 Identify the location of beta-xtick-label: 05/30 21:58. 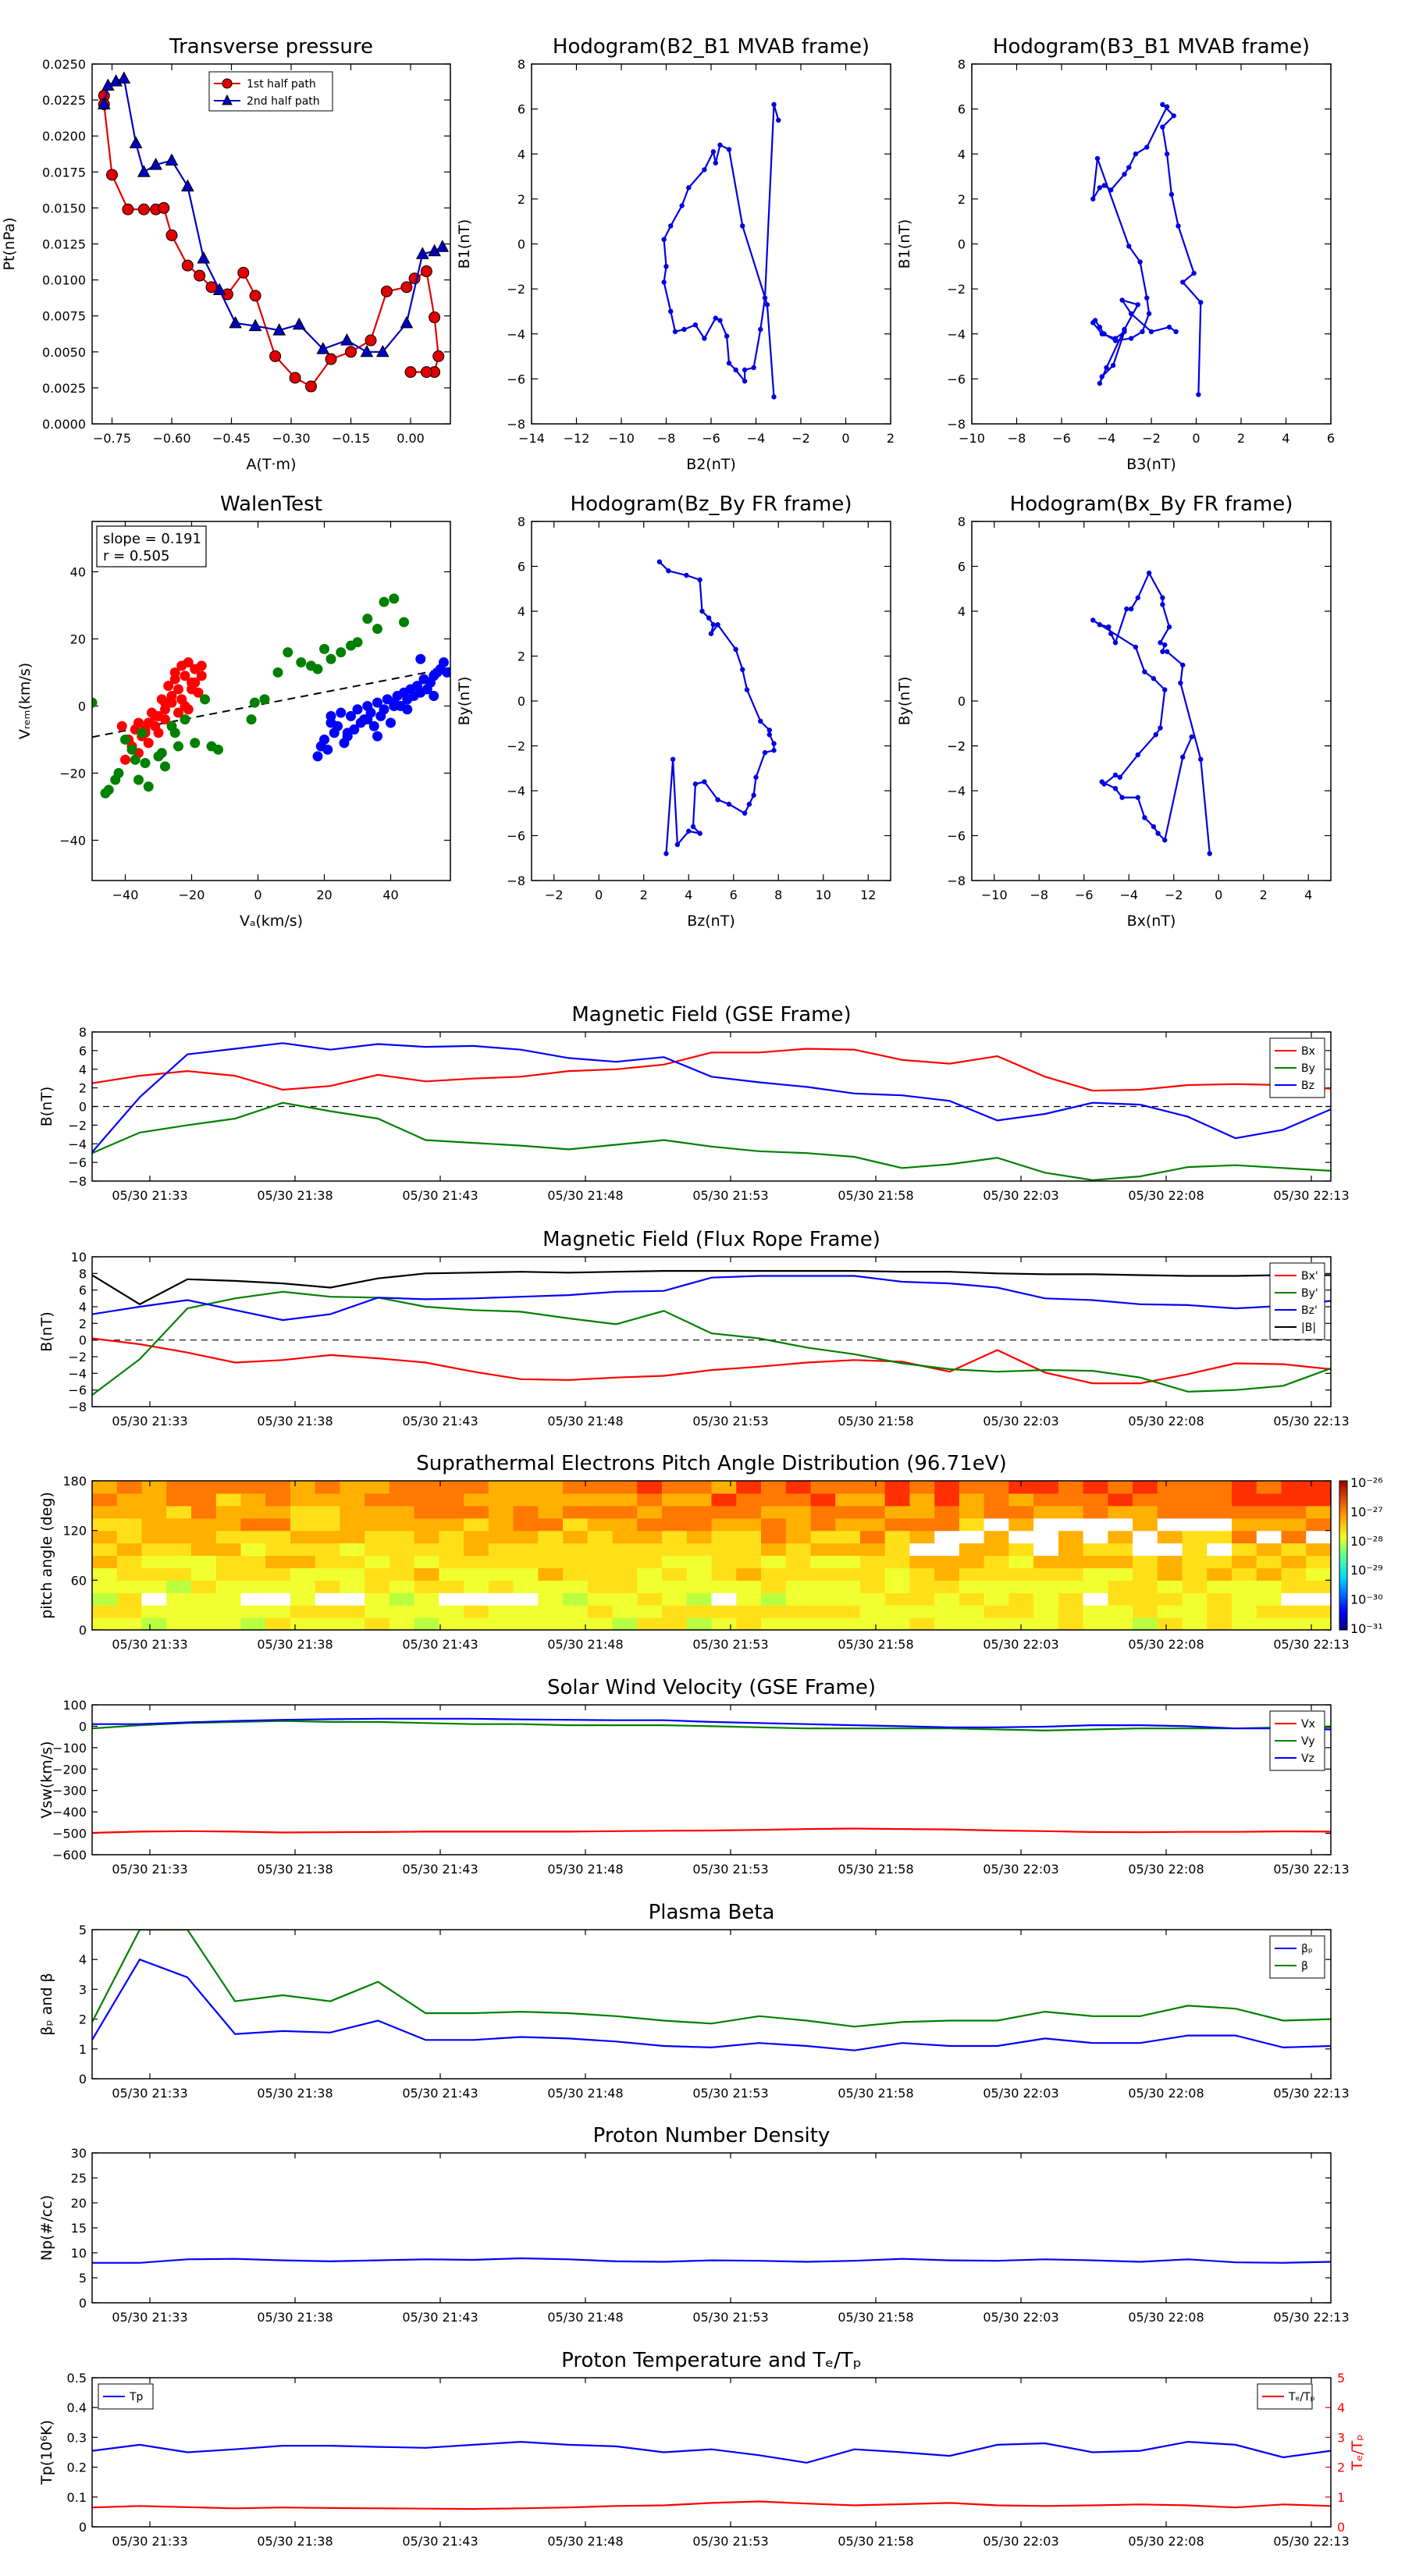
(876, 2093).